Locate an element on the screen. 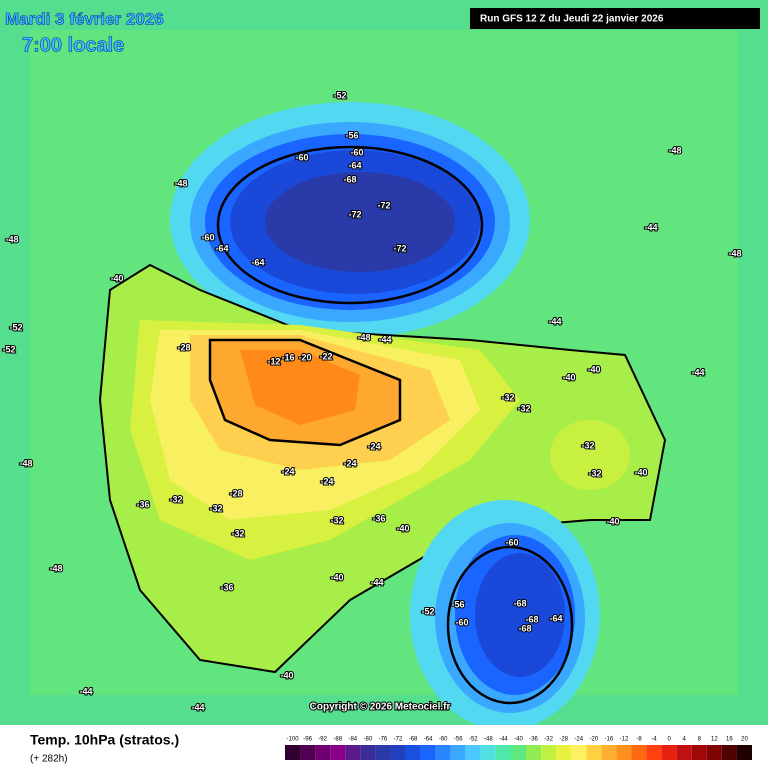  scale-tick-label: -32 is located at coordinates (548, 740).